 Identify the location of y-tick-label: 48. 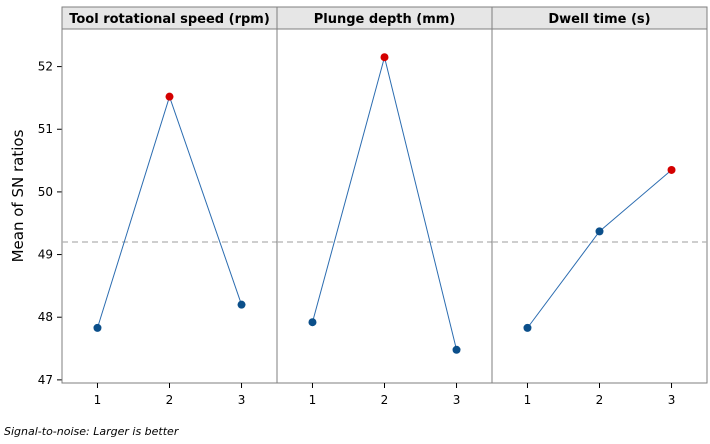
(45, 317).